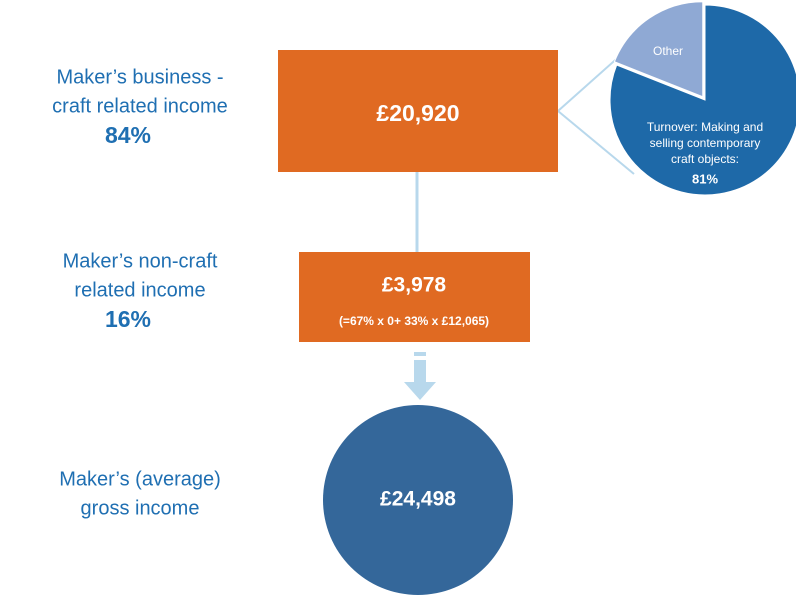 The height and width of the screenshot is (598, 796). Describe the element at coordinates (705, 127) in the screenshot. I see `pie-label: Turnover: Making and` at that location.